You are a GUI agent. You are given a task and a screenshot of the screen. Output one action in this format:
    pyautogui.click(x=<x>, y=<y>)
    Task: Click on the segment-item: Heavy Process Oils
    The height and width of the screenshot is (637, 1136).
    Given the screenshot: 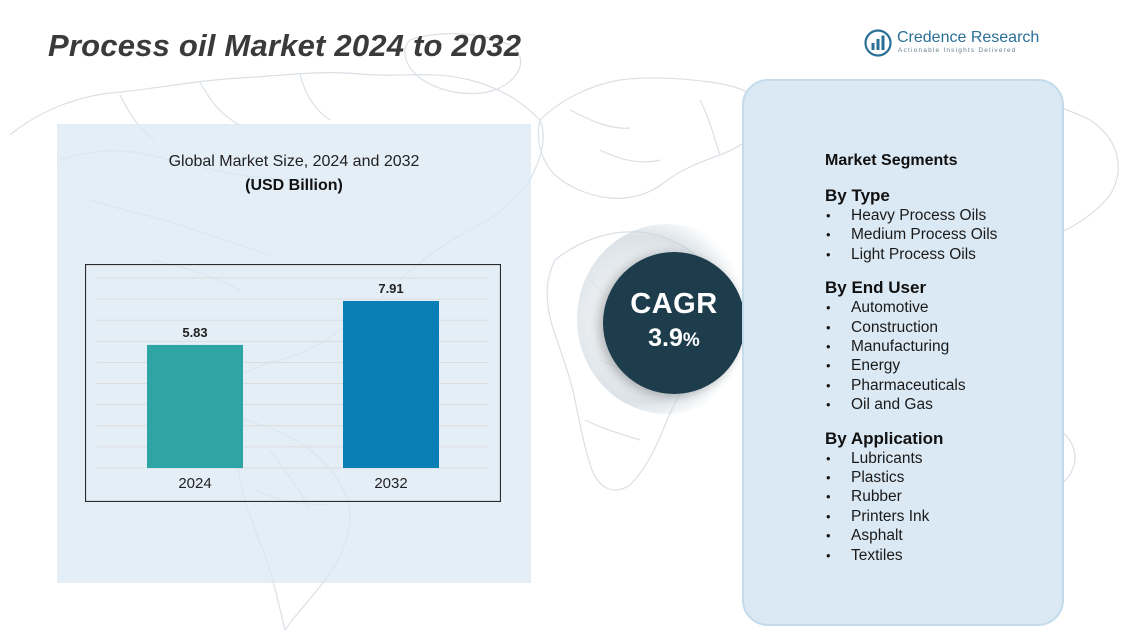 What is the action you would take?
    pyautogui.click(x=940, y=216)
    